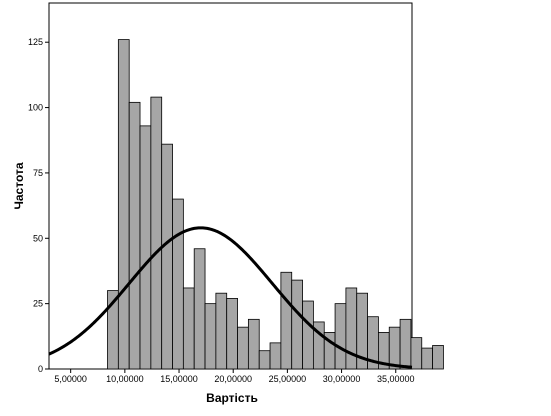  I want to click on y-tick-label: 75, so click(38, 173).